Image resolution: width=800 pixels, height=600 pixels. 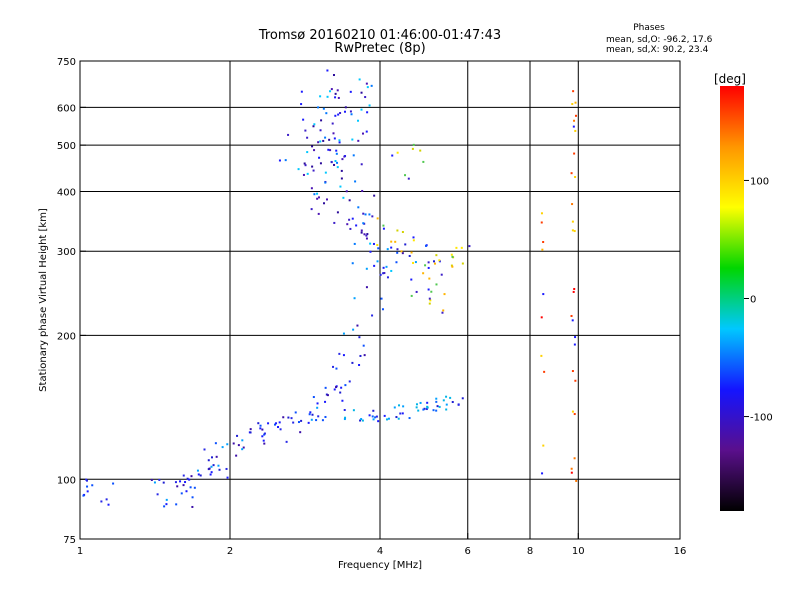 I want to click on y-tick-label: 600, so click(x=66, y=108).